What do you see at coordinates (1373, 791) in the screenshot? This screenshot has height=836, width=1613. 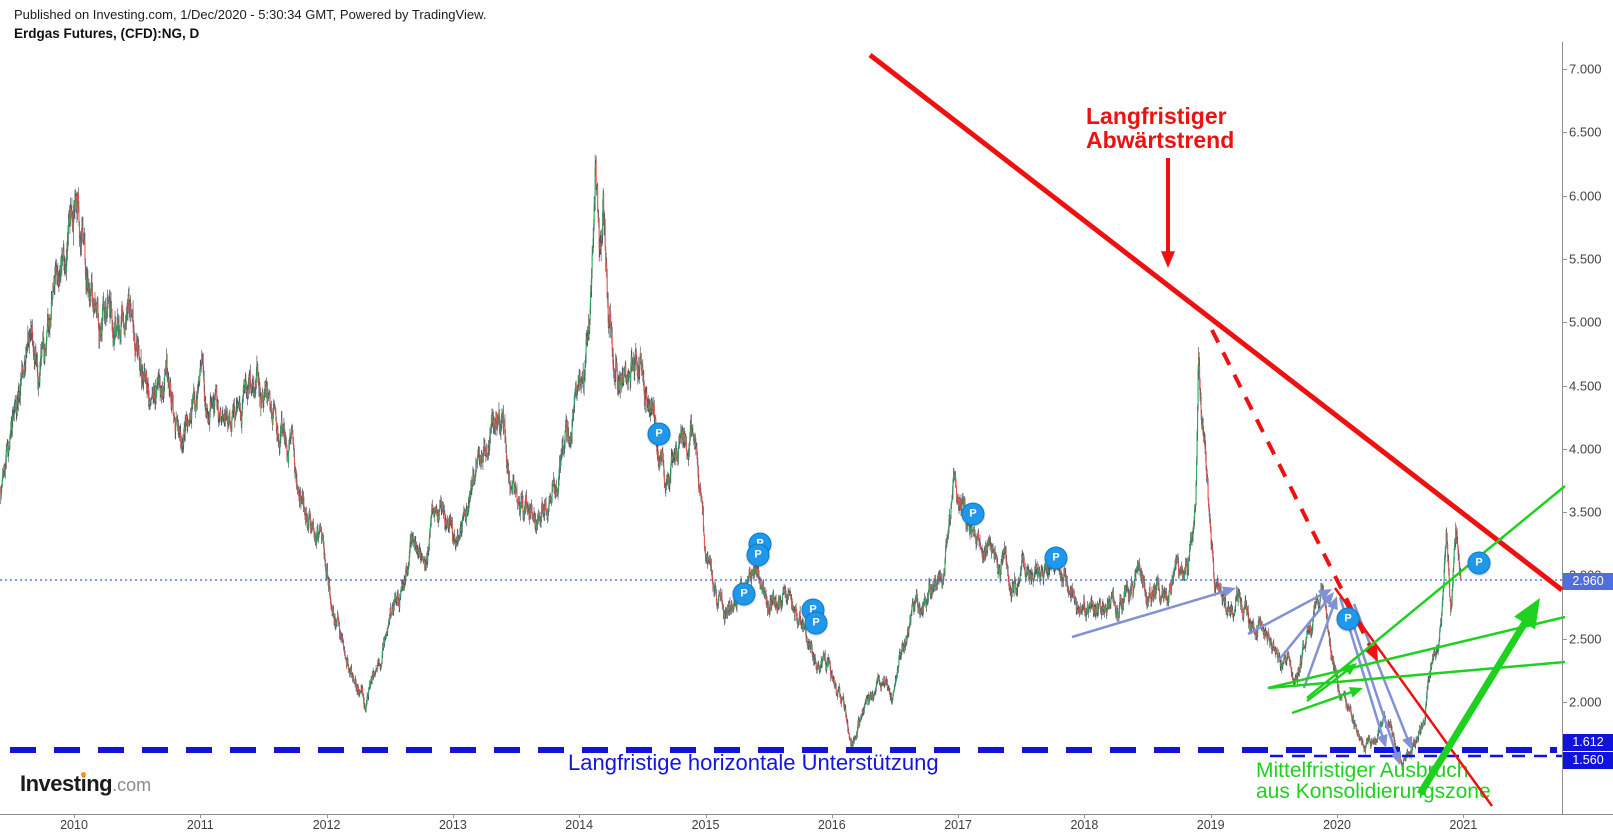 I see `annotation-text-line: aus Konsolidierungszone` at bounding box center [1373, 791].